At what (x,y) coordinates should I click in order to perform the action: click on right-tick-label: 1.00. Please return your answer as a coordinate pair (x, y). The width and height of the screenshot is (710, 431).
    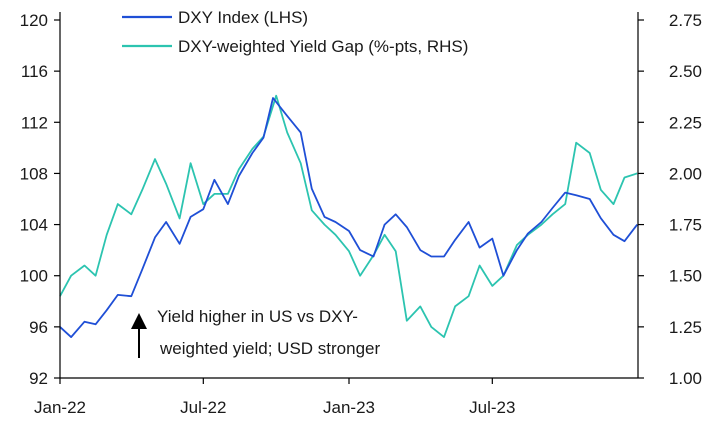
    Looking at the image, I should click on (685, 378).